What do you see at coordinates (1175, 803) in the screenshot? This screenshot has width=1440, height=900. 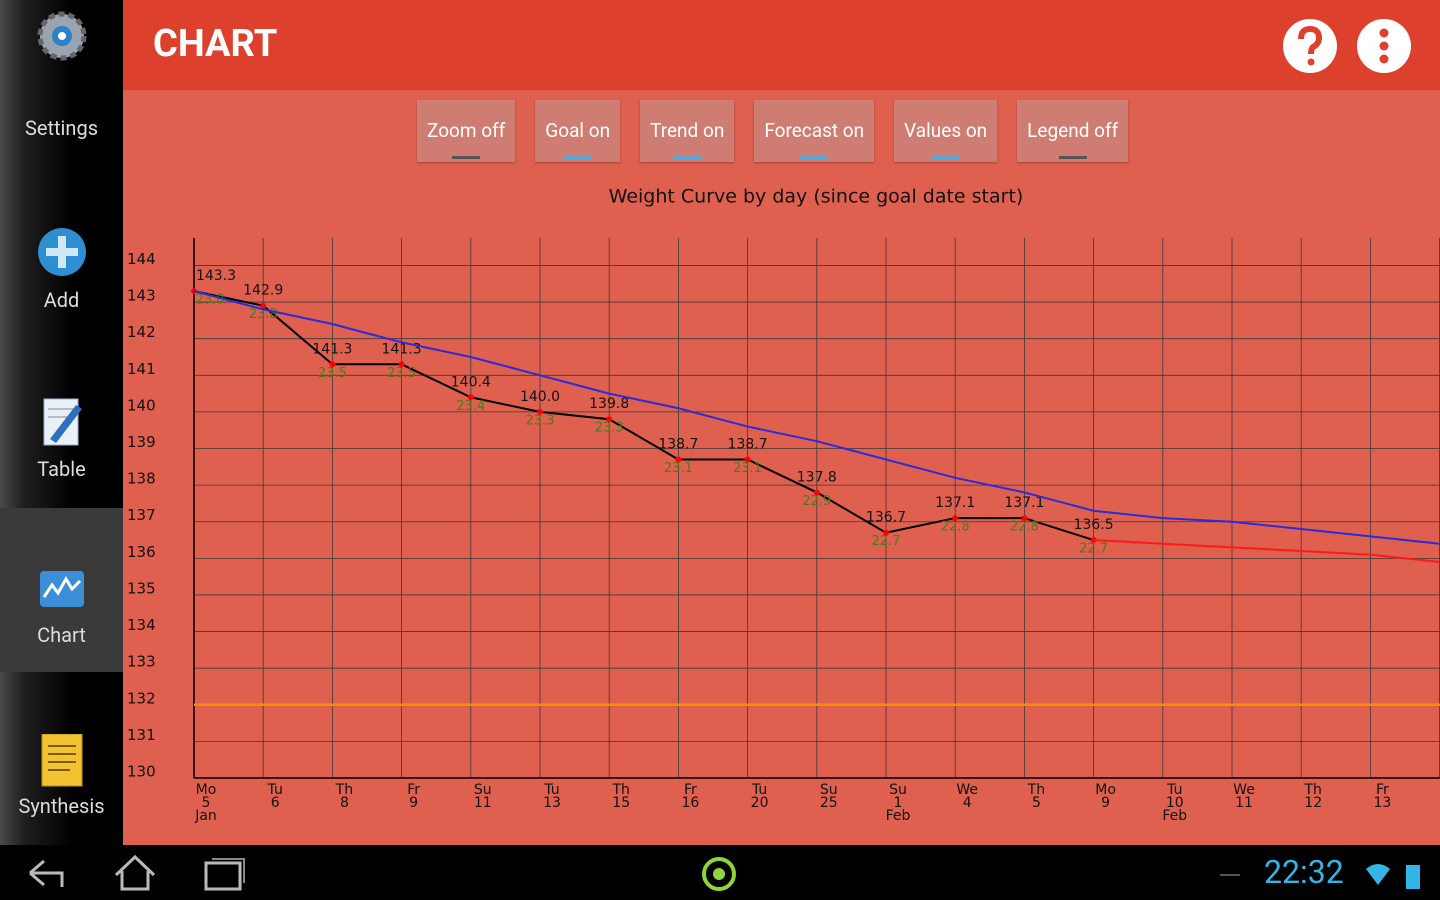 I see `x-tick-label: 10` at bounding box center [1175, 803].